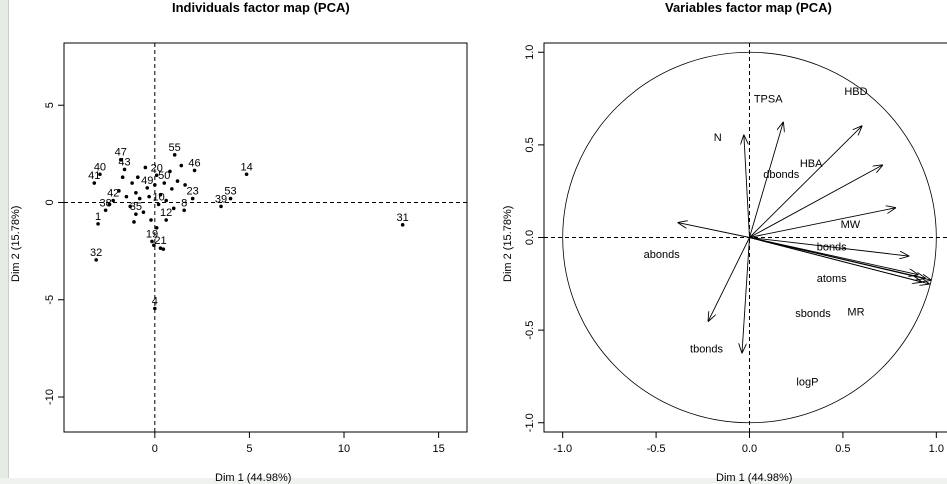  Describe the element at coordinates (562, 449) in the screenshot. I see `variables-x-tick-label: -1.0` at that location.